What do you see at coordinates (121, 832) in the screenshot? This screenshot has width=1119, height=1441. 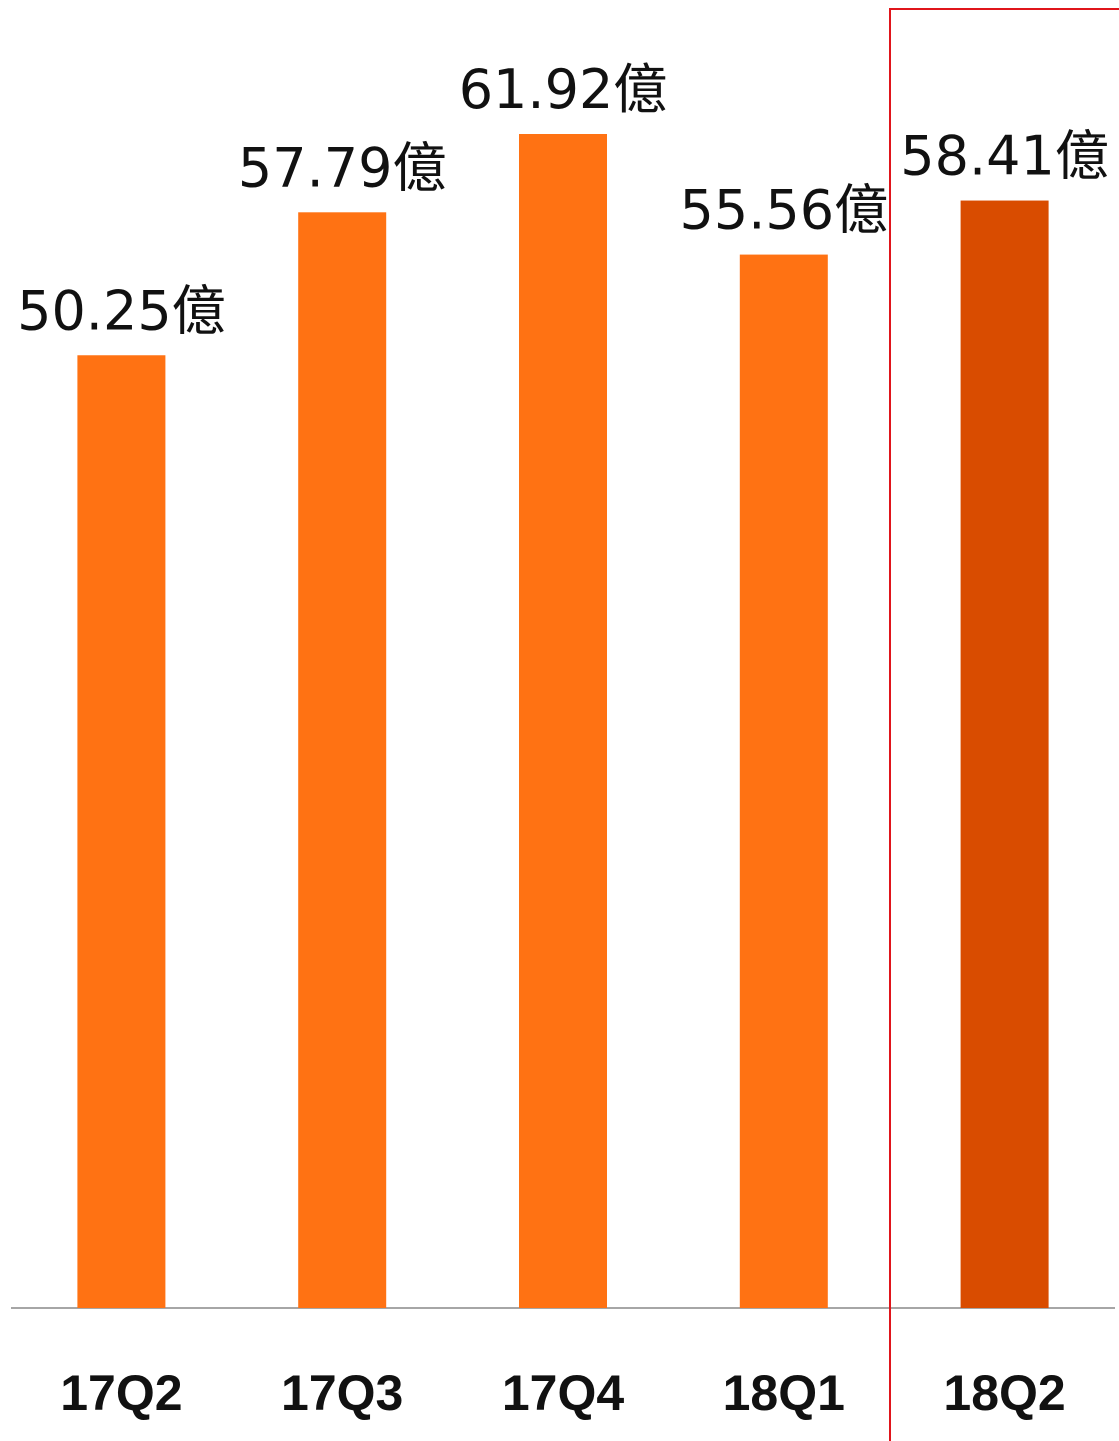 I see `bar-17Q2` at bounding box center [121, 832].